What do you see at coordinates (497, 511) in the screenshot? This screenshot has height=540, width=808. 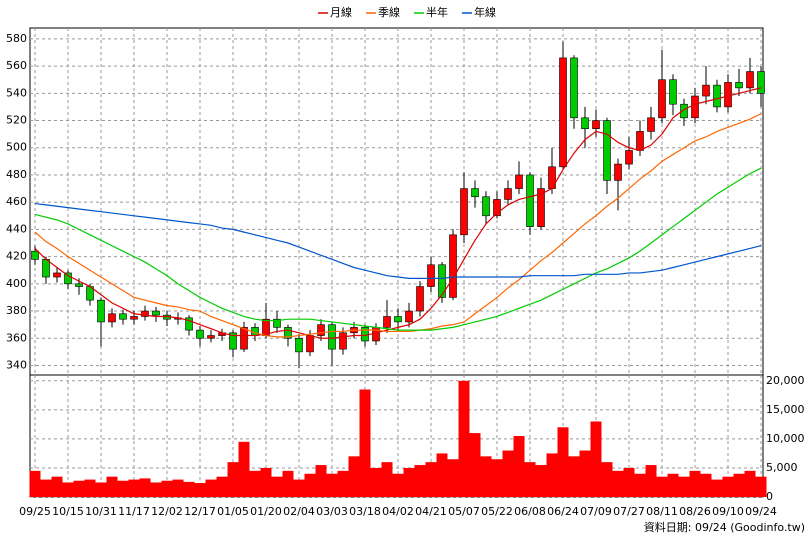 I see `x-tick-label: 05/22` at bounding box center [497, 511].